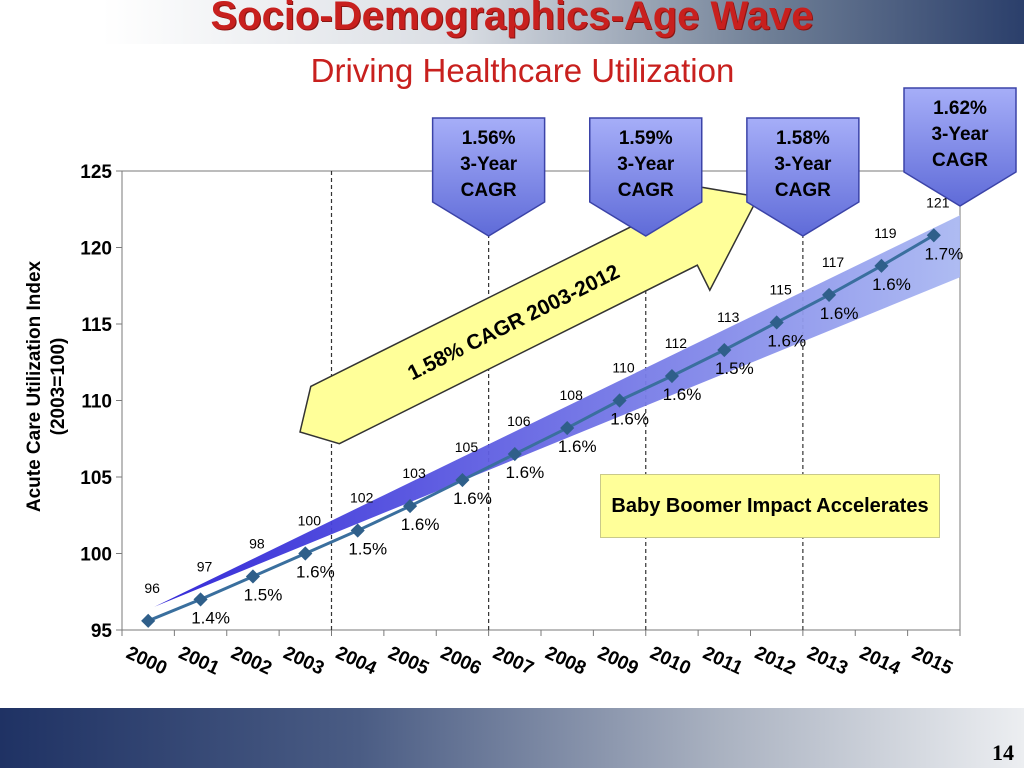 This screenshot has height=768, width=1024. What do you see at coordinates (617, 661) in the screenshot?
I see `x-tick-label: 2009` at bounding box center [617, 661].